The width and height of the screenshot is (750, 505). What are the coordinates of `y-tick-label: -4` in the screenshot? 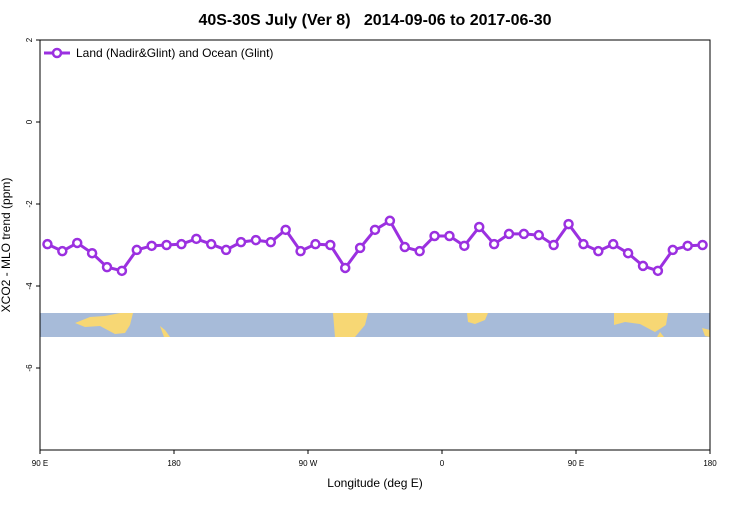 It's located at (29, 286).